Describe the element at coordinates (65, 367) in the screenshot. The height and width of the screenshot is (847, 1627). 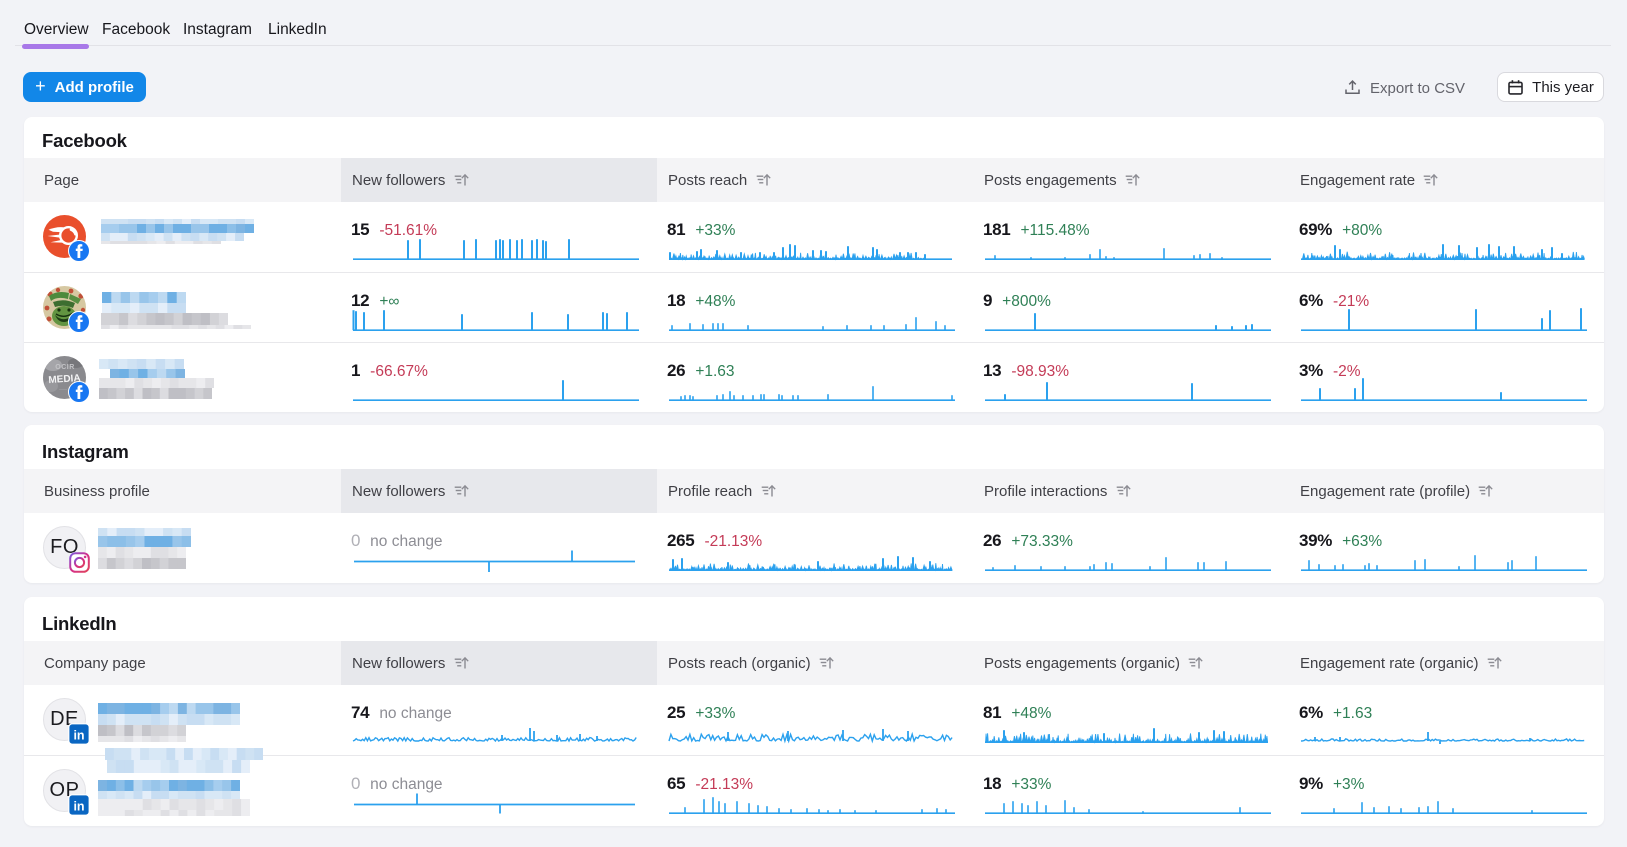
I see `svg-text: OCIR` at that location.